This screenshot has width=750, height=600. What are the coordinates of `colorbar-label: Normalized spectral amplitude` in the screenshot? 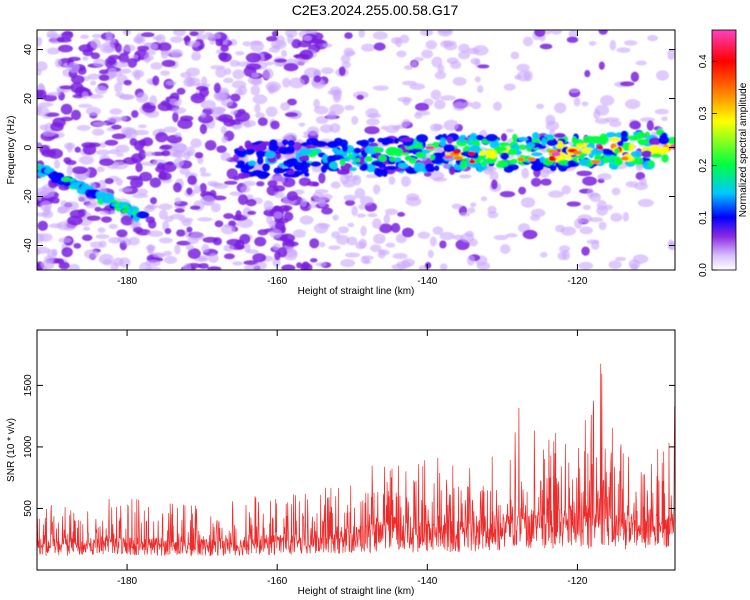 It's located at (743, 149).